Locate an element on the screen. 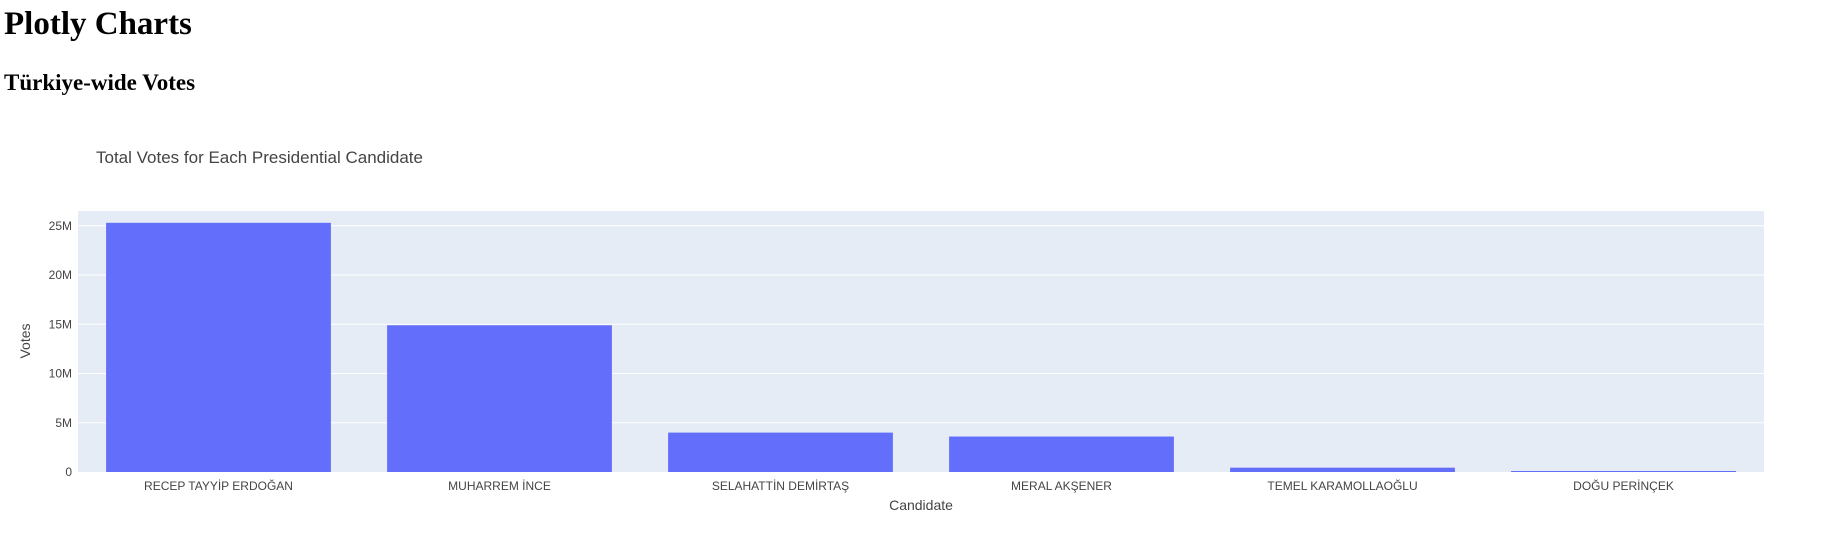 The image size is (1825, 542). y-axis-ticks: 0 5M 10M 15M 20M 25M is located at coordinates (61, 349).